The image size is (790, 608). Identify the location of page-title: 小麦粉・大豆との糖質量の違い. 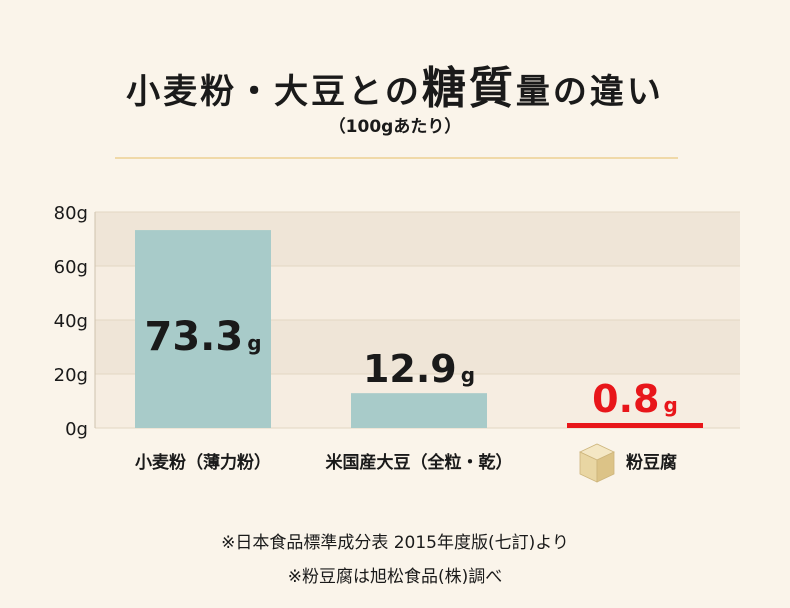
(395, 84).